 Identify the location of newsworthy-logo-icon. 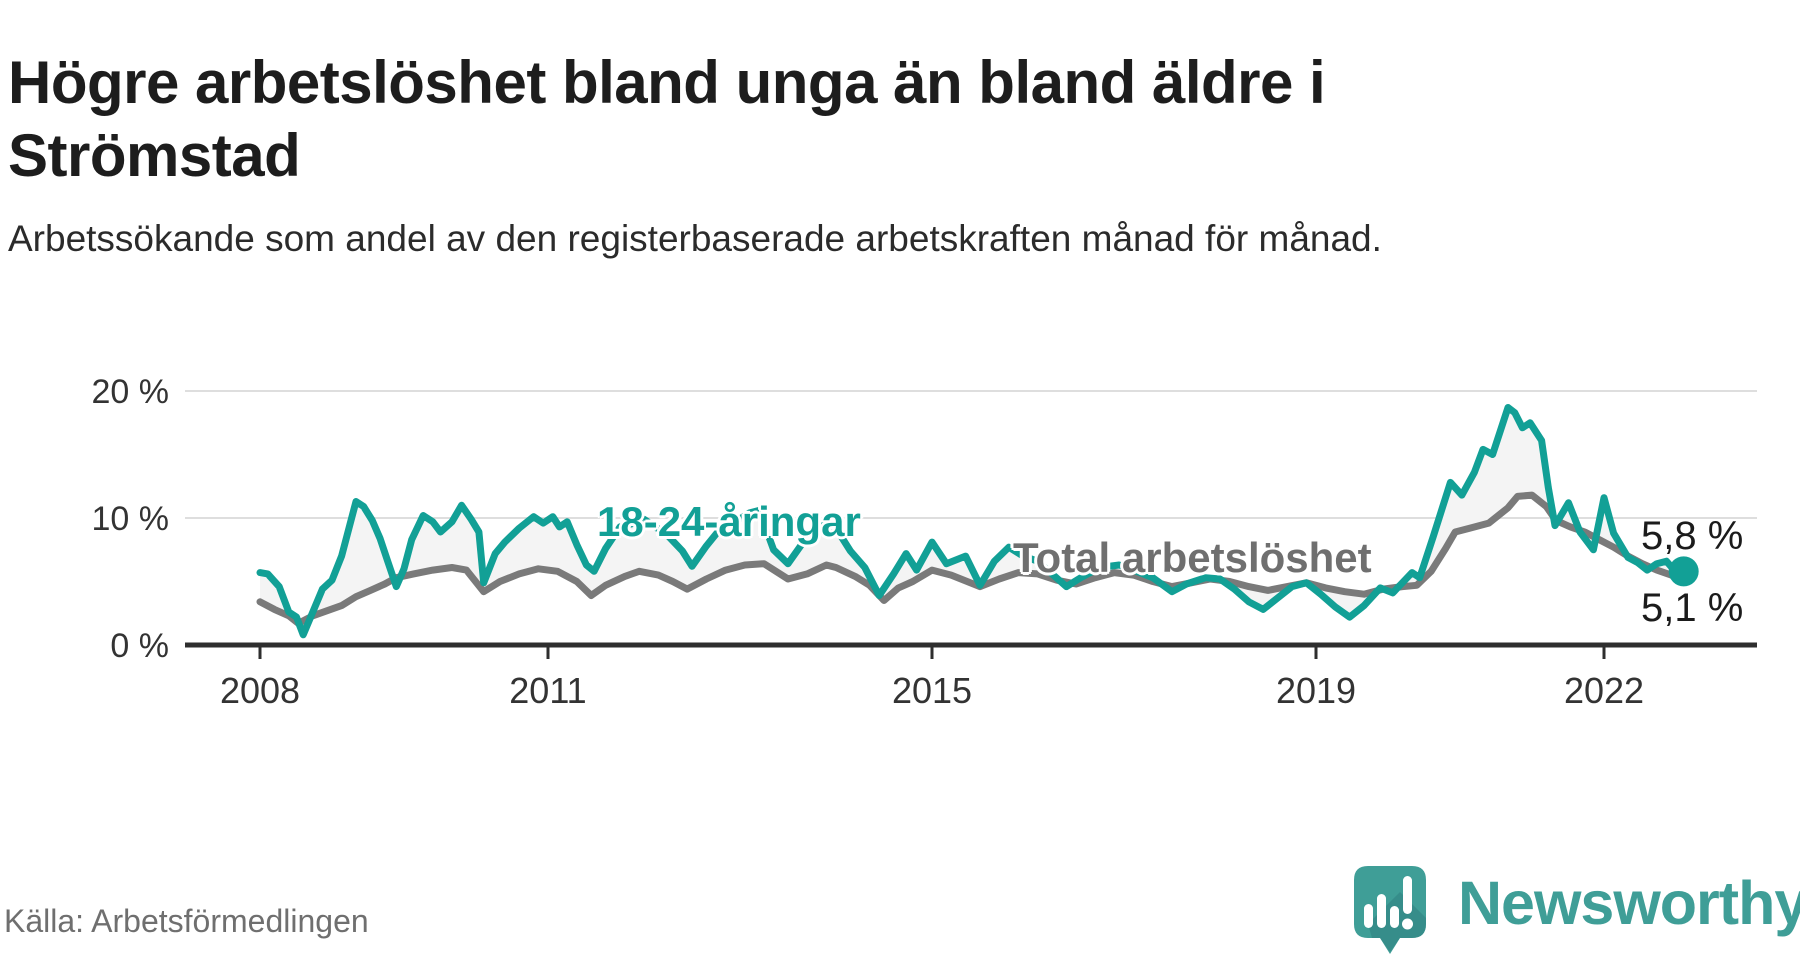
(1390, 910).